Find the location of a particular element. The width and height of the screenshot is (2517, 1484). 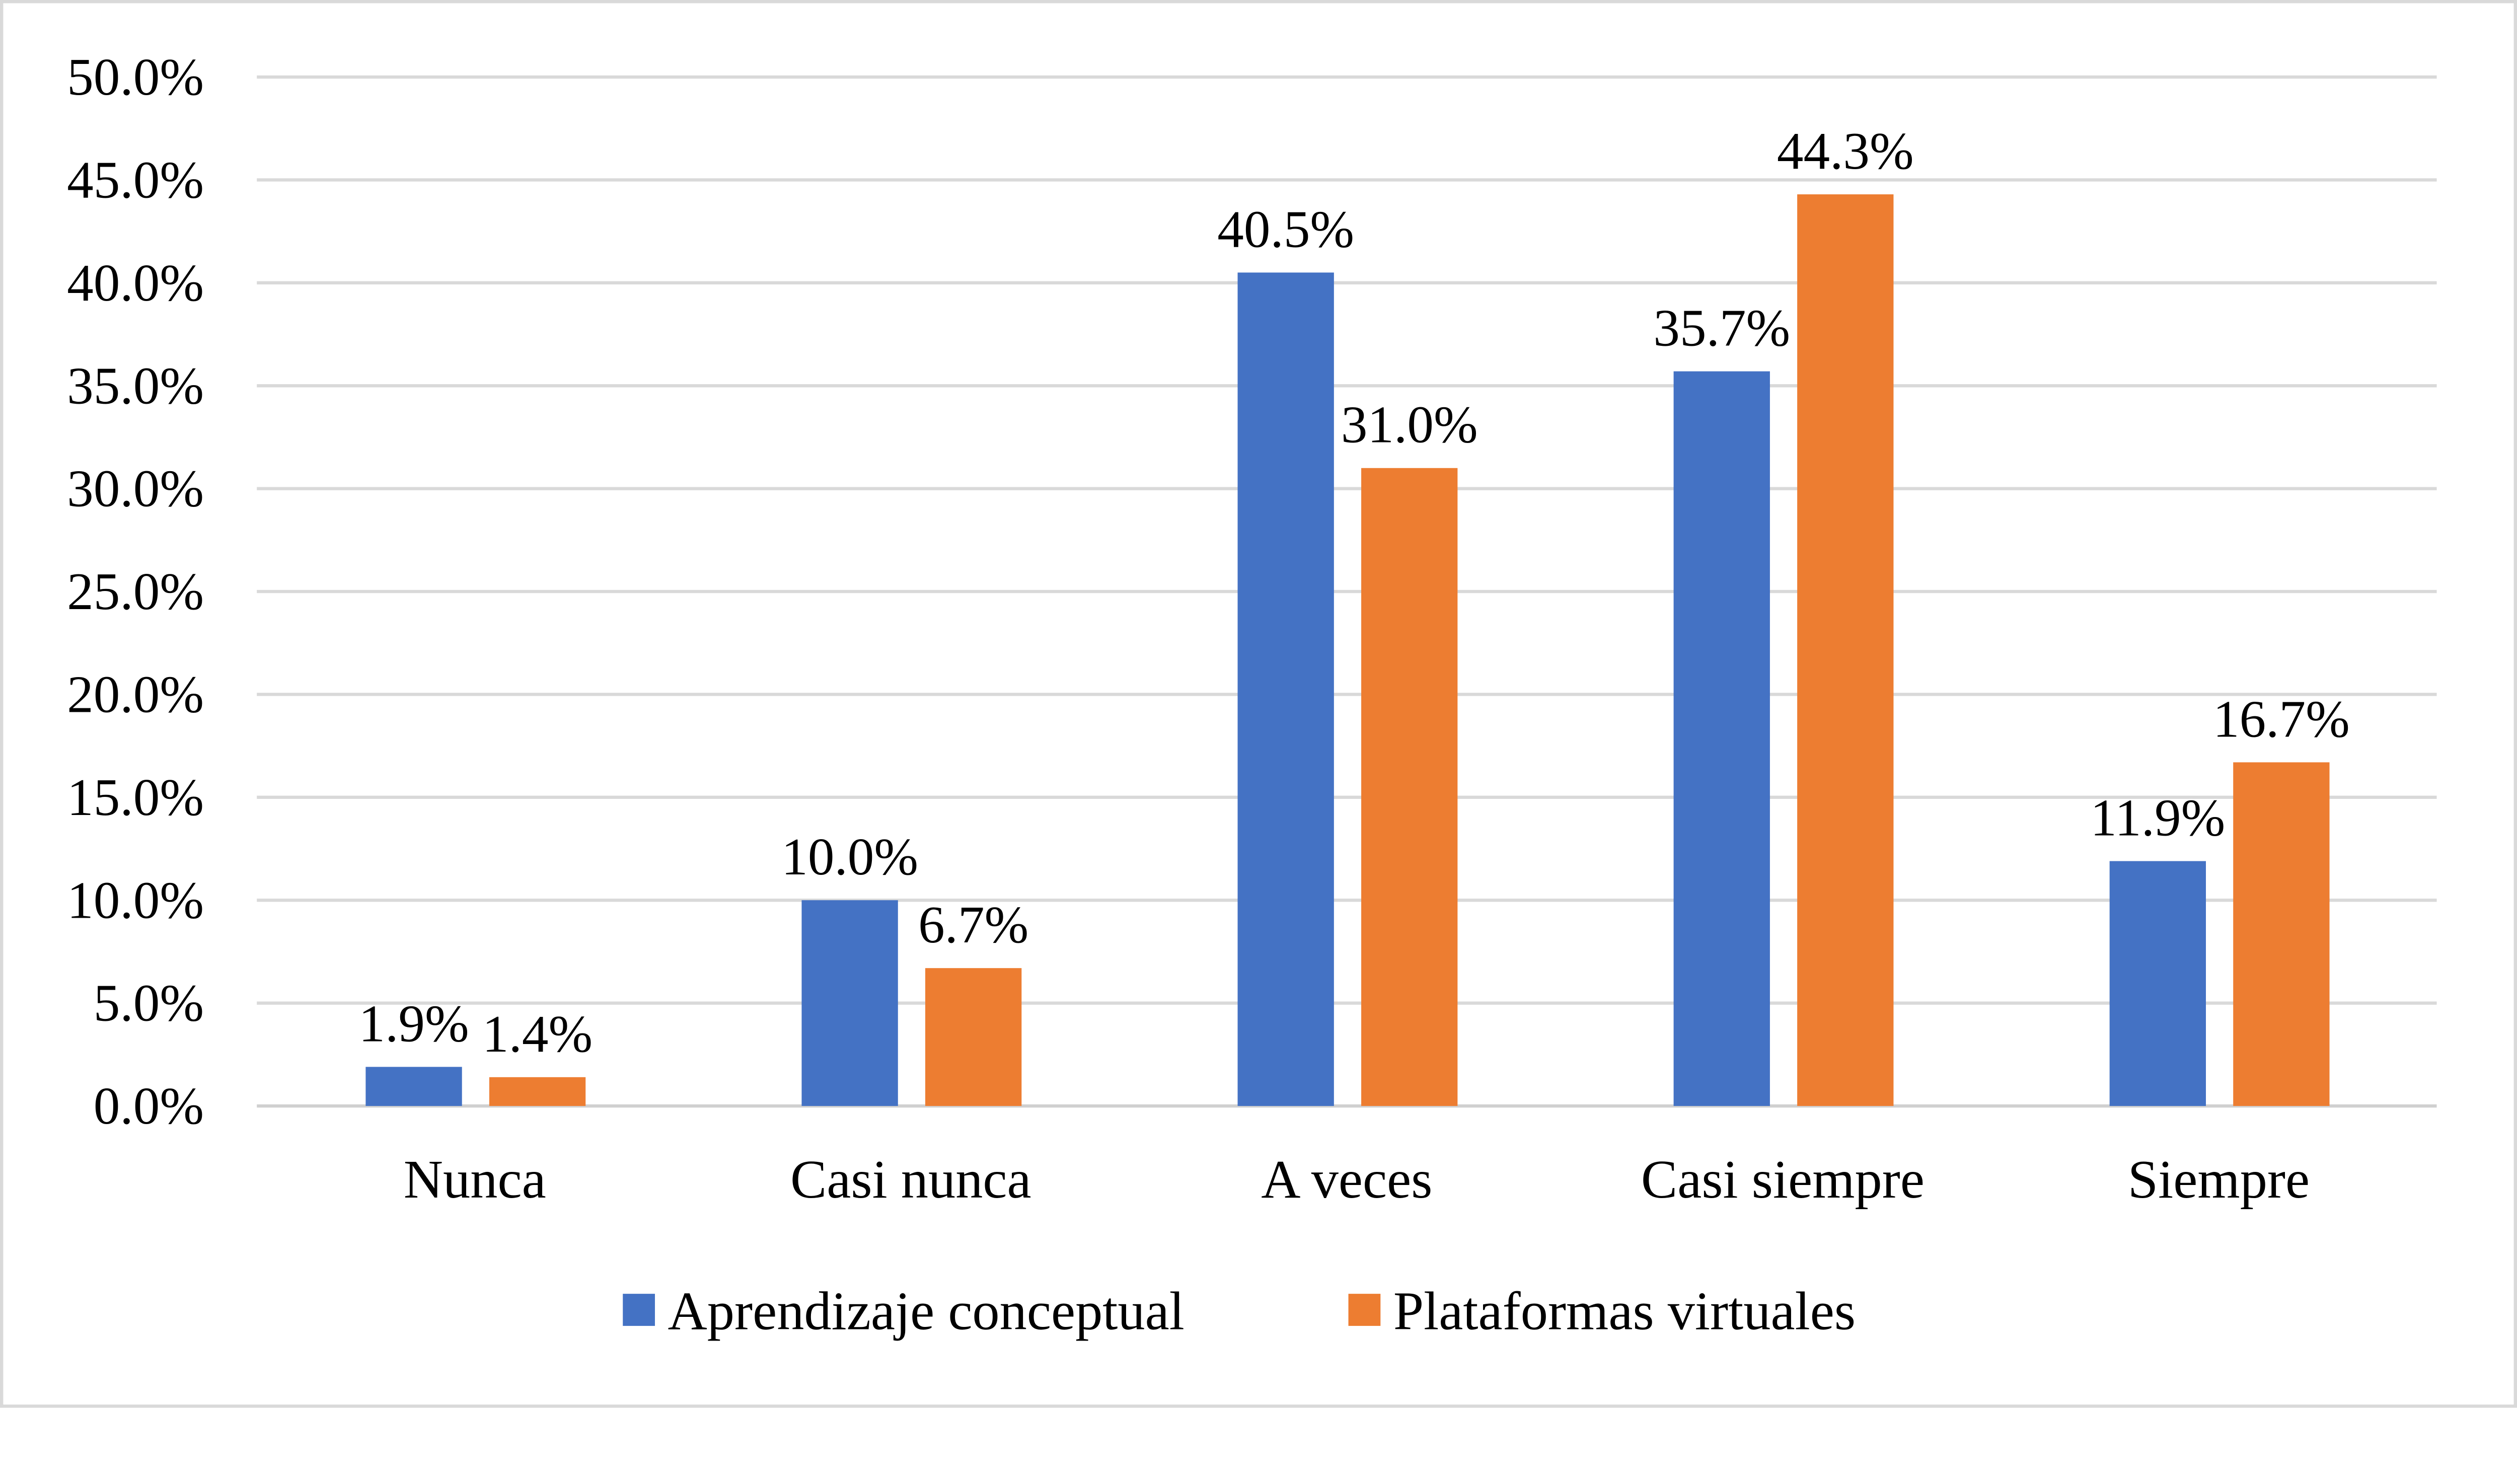

y-tick-label: 0.0% is located at coordinates (149, 1106).